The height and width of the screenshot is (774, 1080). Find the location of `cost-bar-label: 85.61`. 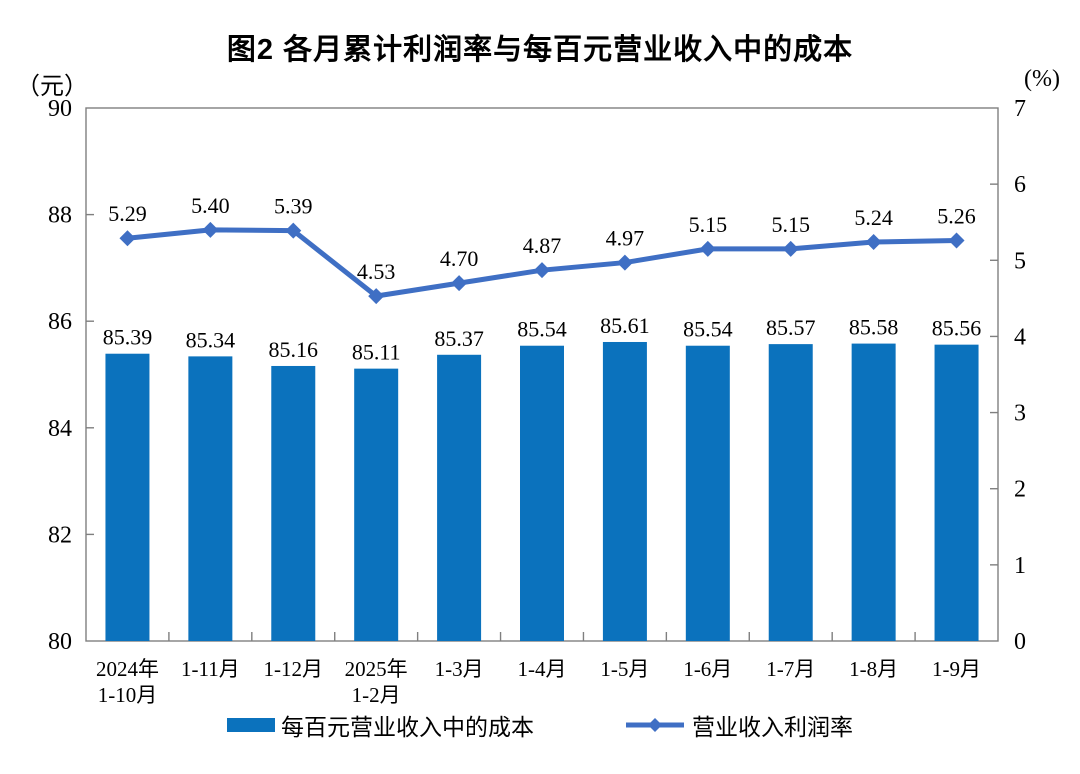

cost-bar-label: 85.61 is located at coordinates (625, 325).